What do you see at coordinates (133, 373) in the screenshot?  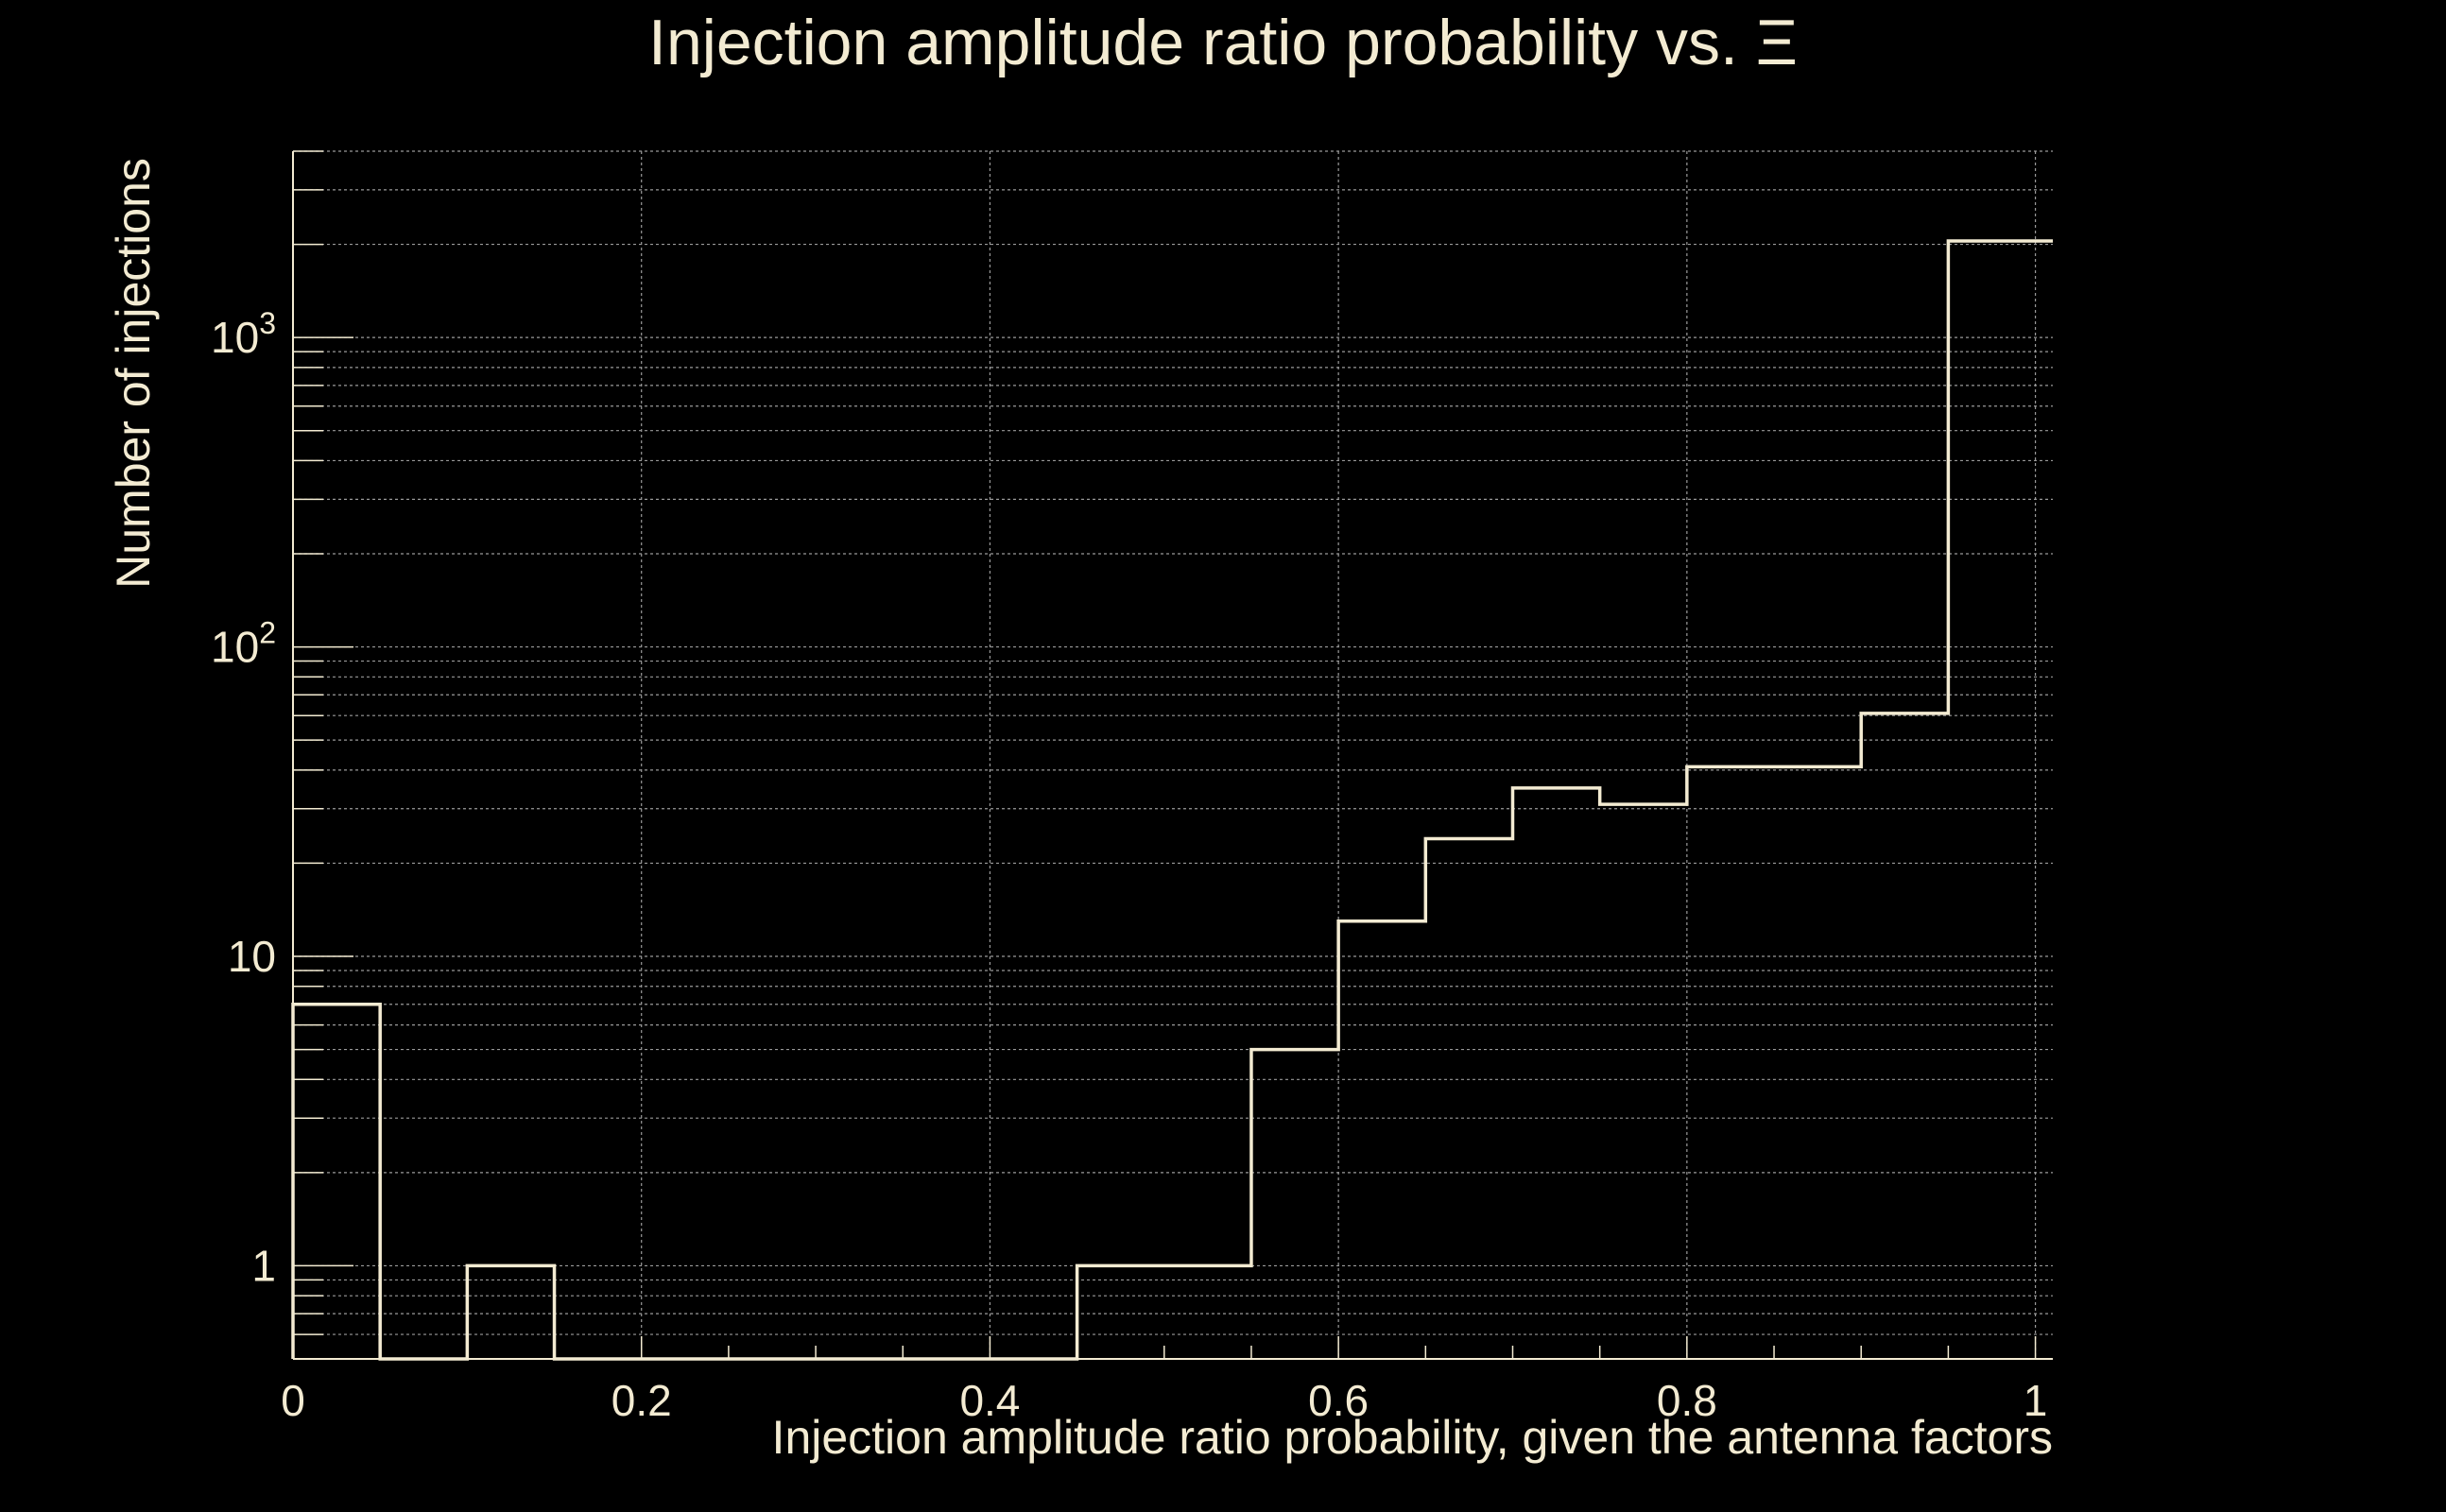 I see `y-axis-label: Number of injections` at bounding box center [133, 373].